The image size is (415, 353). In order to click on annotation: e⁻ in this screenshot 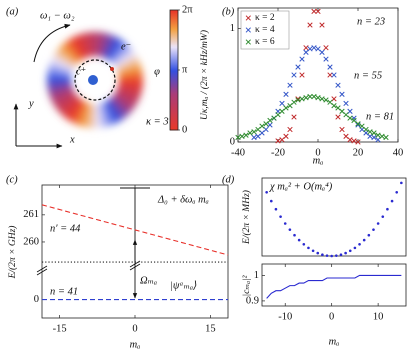, I will do `click(126, 46)`.